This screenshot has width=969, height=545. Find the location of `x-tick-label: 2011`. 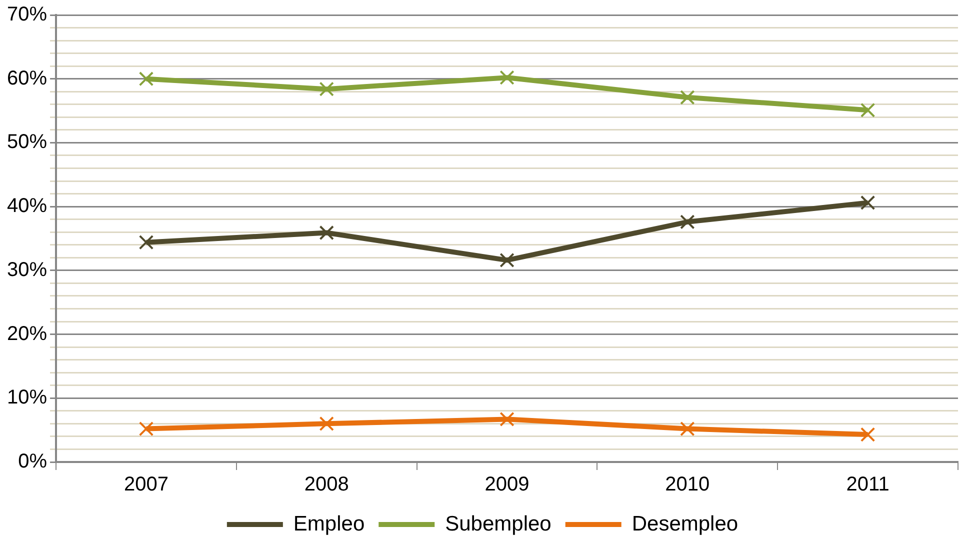

x-tick-label: 2011 is located at coordinates (868, 485).